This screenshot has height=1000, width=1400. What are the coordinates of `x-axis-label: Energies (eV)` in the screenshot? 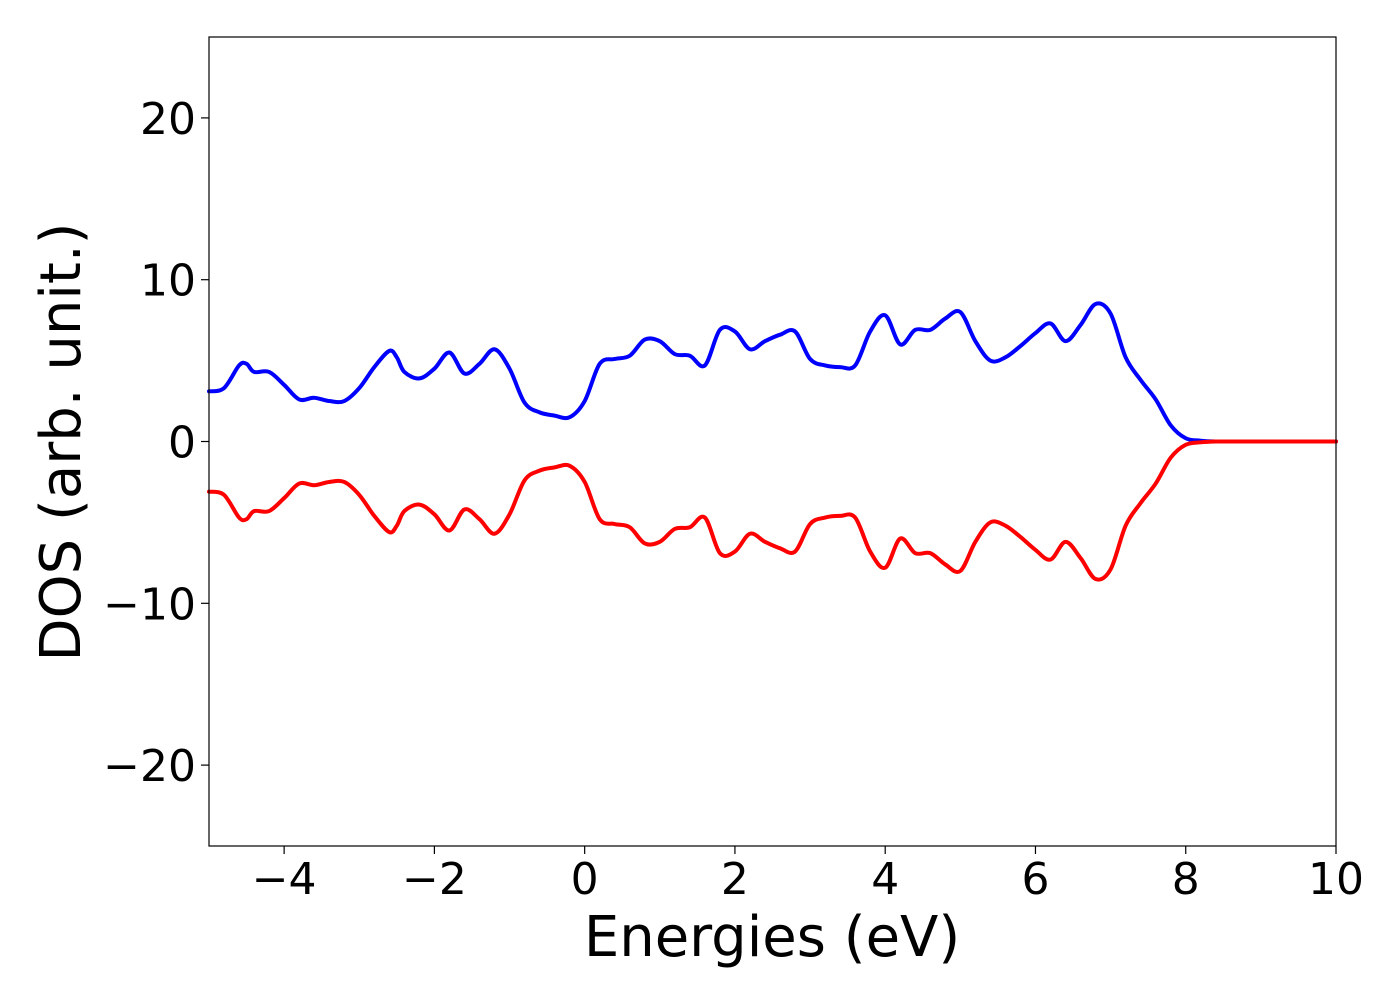 It's located at (772, 937).